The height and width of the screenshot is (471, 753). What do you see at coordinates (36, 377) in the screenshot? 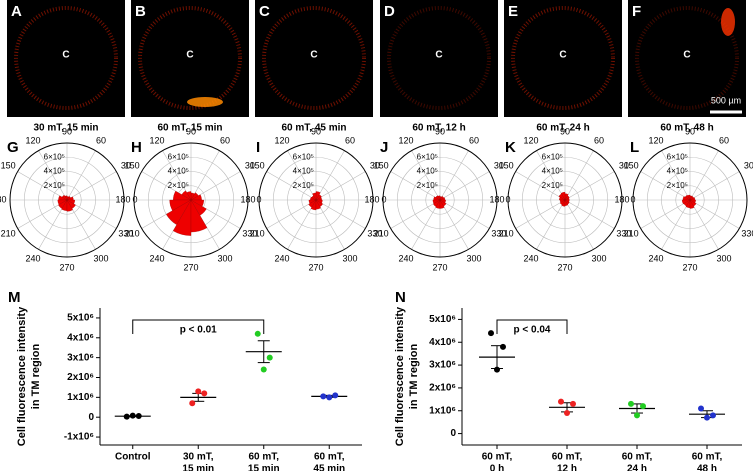
I see `y-axis-label: in TM region` at bounding box center [36, 377].